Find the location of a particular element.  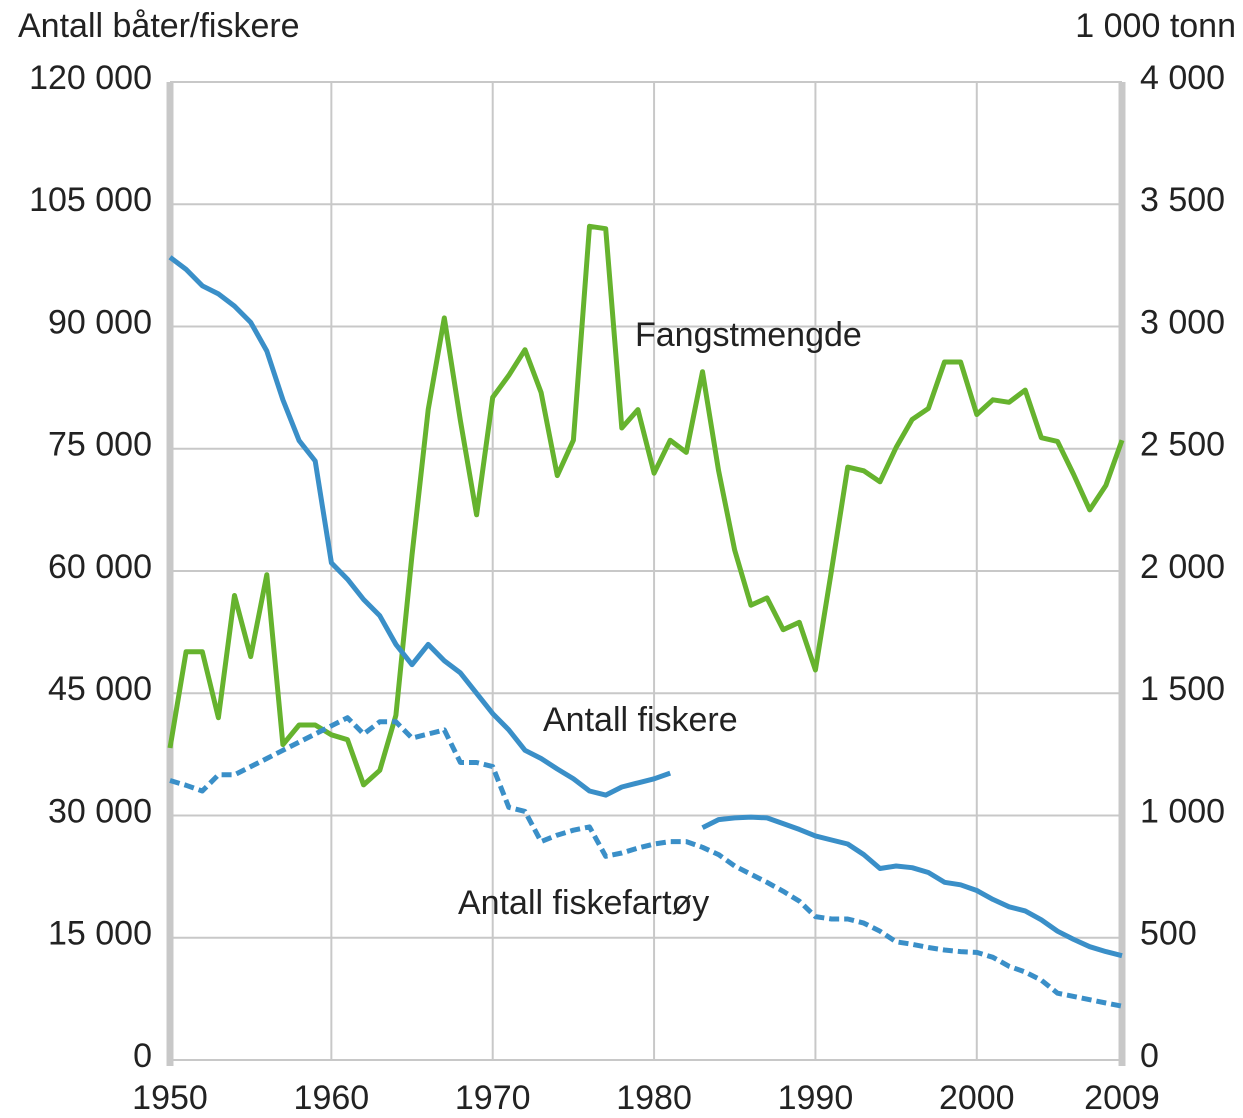

y-tick-label: 75 000 is located at coordinates (100, 445).